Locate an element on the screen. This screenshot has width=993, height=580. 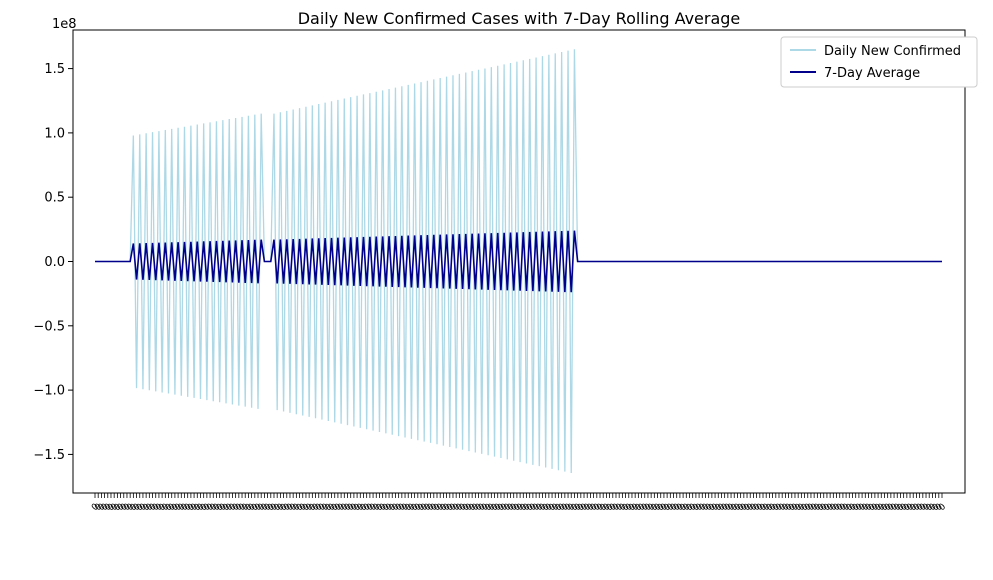
y-tick-label: 1.0 is located at coordinates (54, 133).